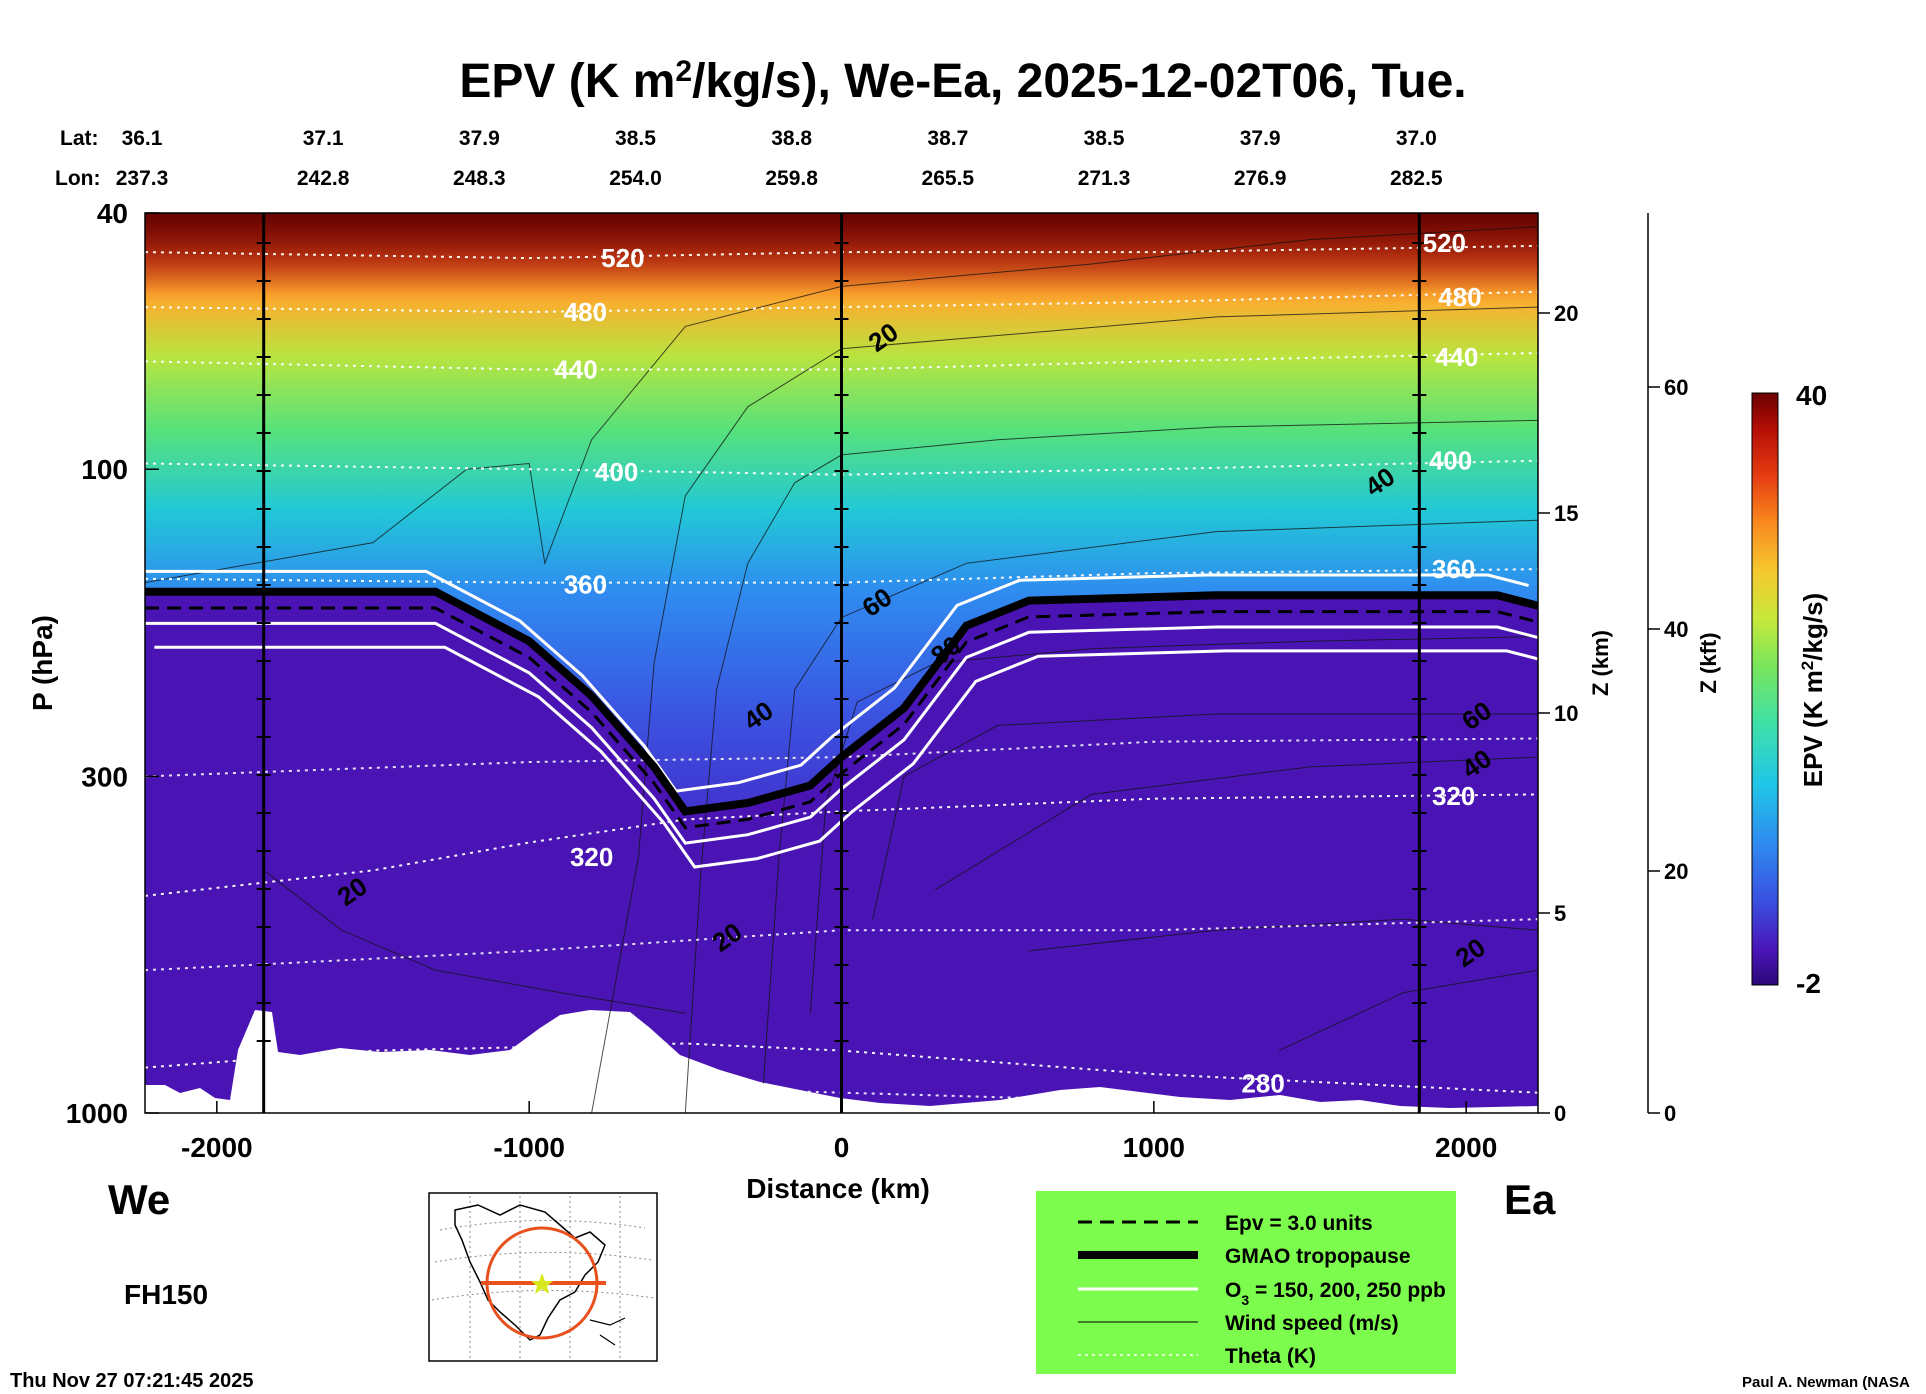 The height and width of the screenshot is (1394, 1926). Describe the element at coordinates (166, 1294) in the screenshot. I see `forecast-hour-label: FH150` at that location.